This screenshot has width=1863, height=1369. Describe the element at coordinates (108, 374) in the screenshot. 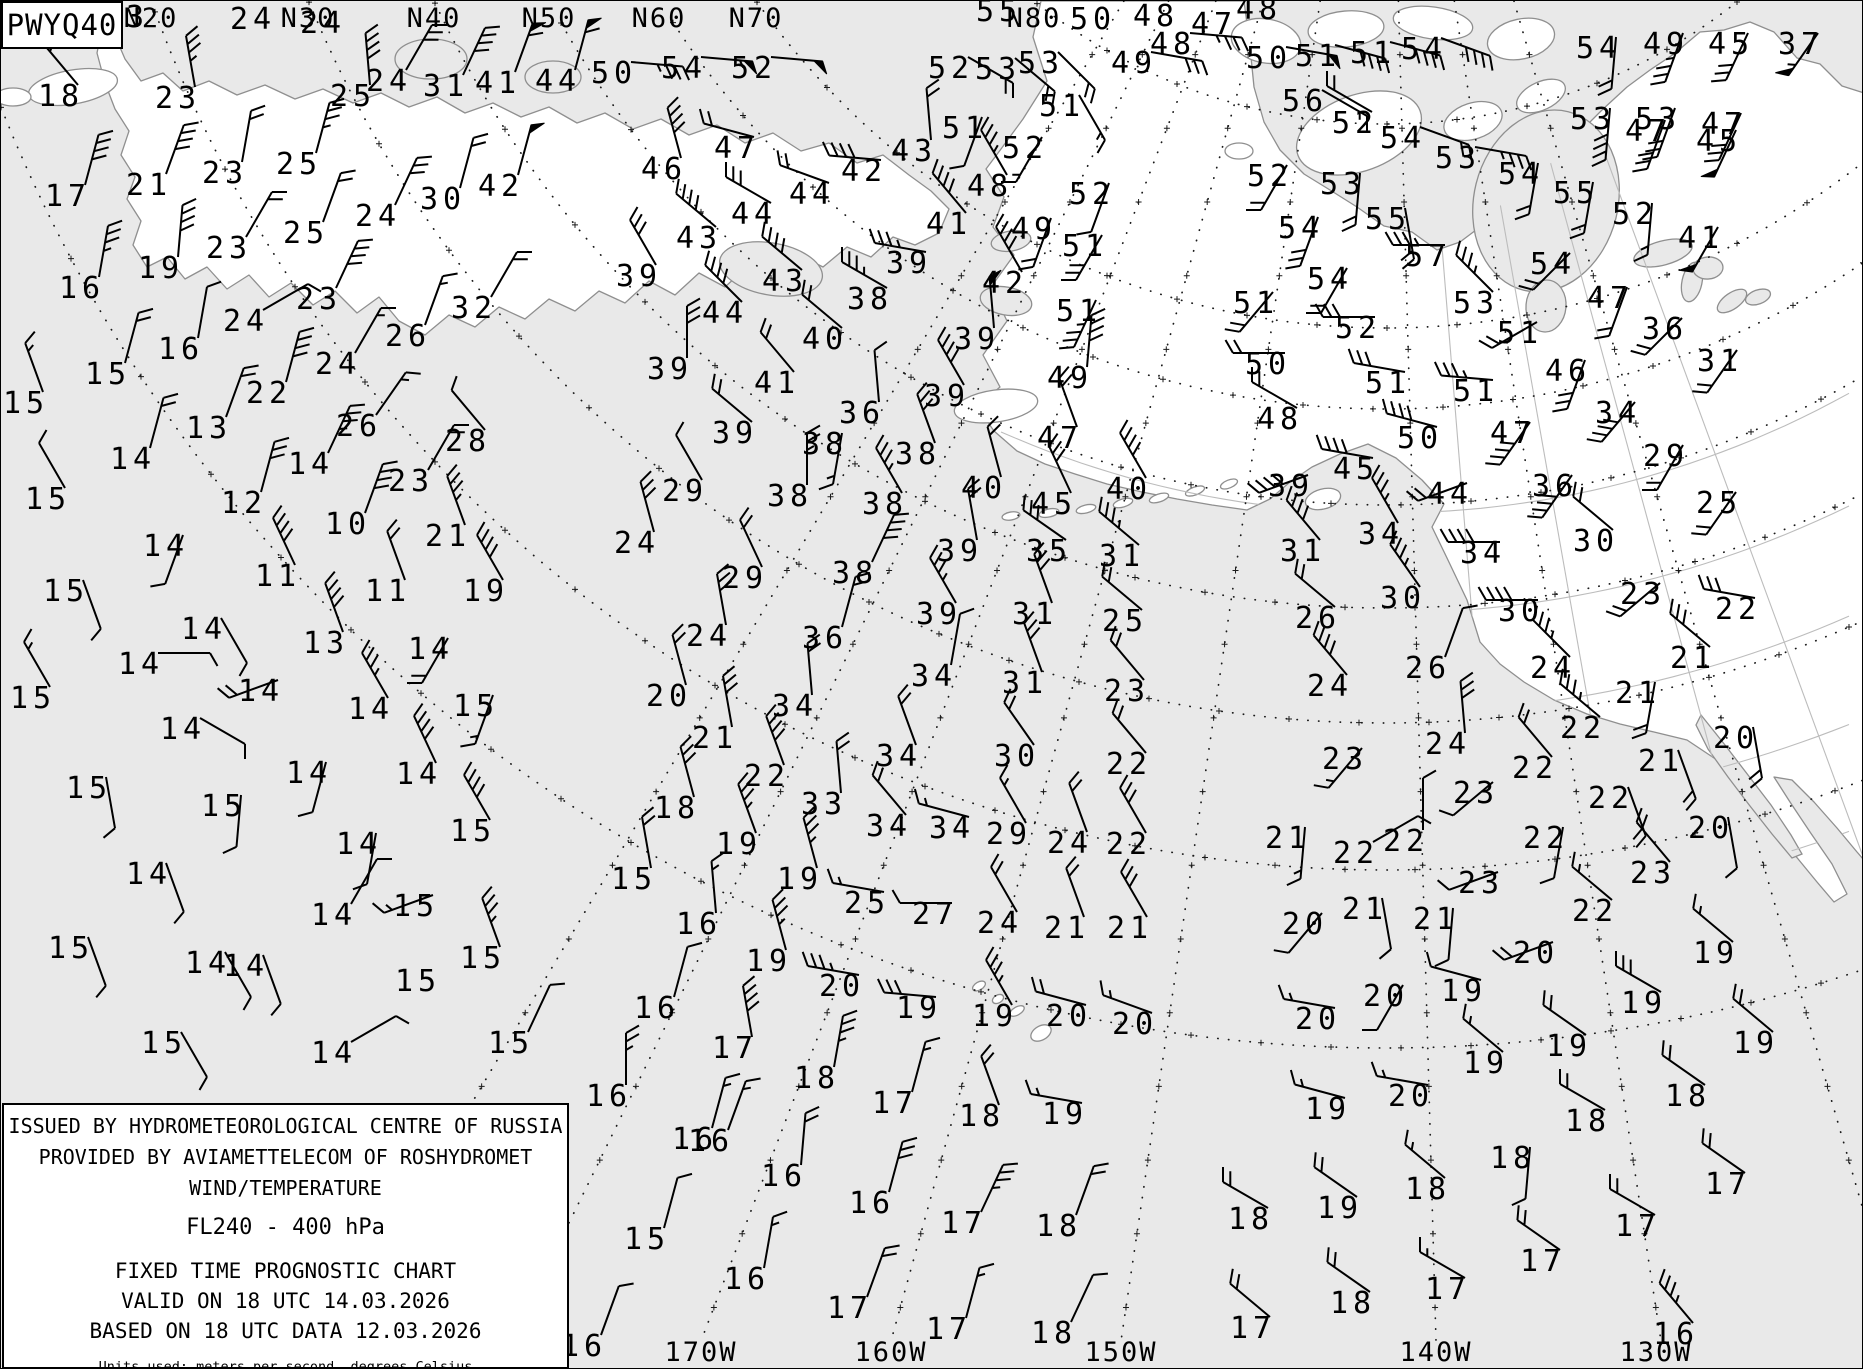

I see `station-temp: 15` at that location.